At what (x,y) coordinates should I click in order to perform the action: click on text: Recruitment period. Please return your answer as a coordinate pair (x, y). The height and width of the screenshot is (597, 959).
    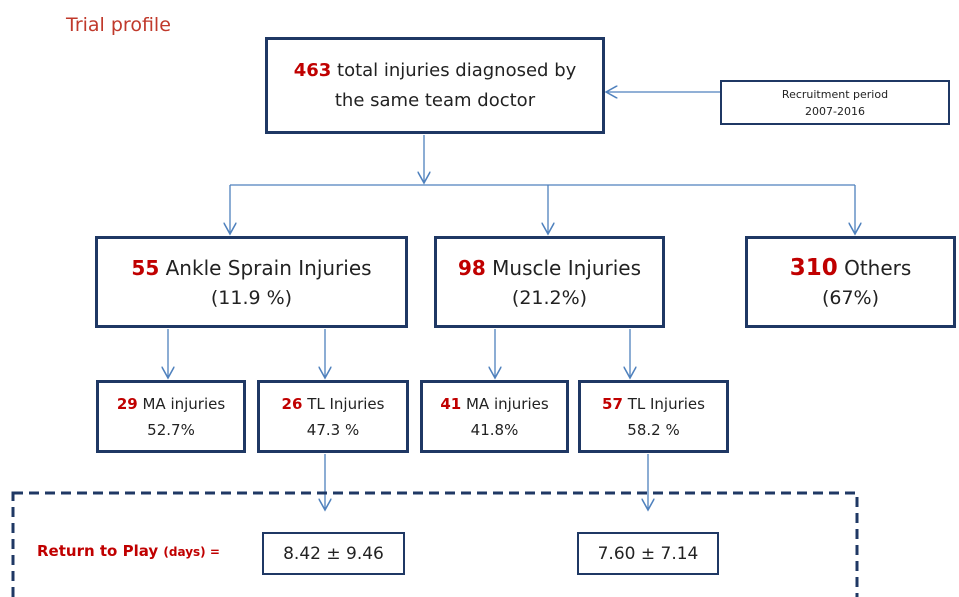
    Looking at the image, I should click on (835, 94).